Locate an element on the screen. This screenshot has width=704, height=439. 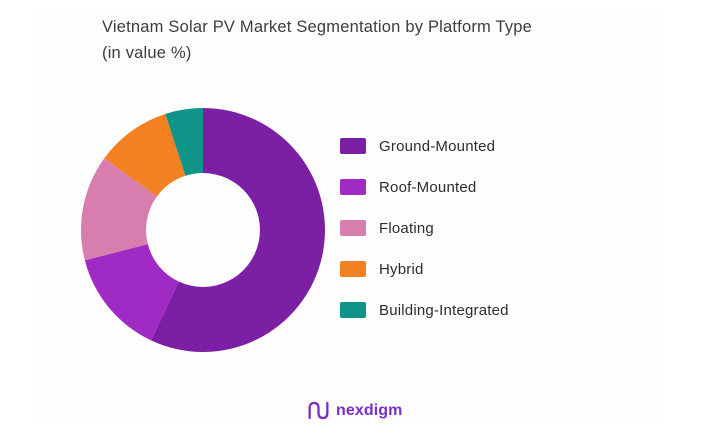
legend-label-hybrid: Hybrid is located at coordinates (401, 269).